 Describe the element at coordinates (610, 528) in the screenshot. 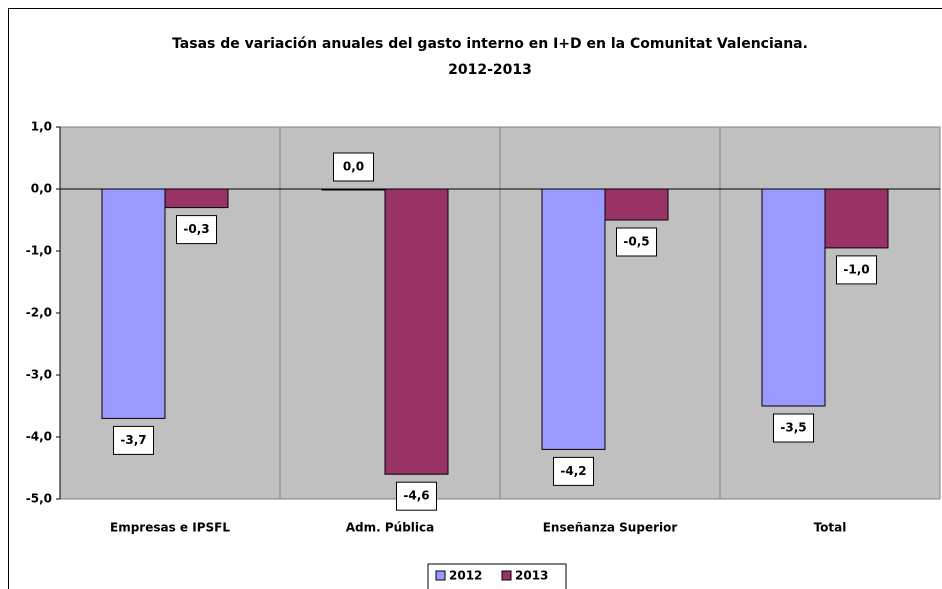

I see `x-tick-label: Enseñanza Superior` at that location.